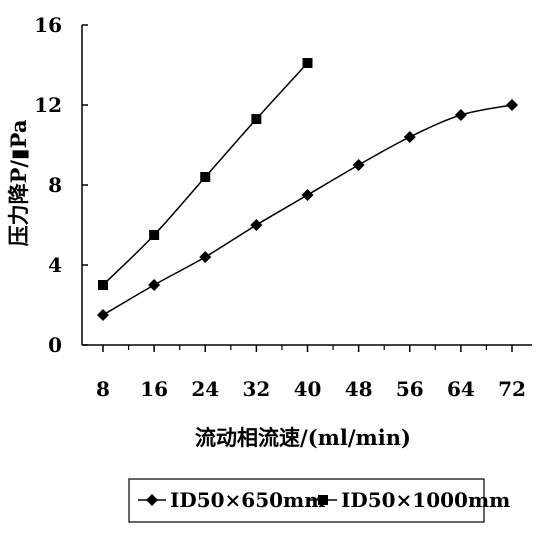  What do you see at coordinates (410, 389) in the screenshot?
I see `x-tick-label: 56` at bounding box center [410, 389].